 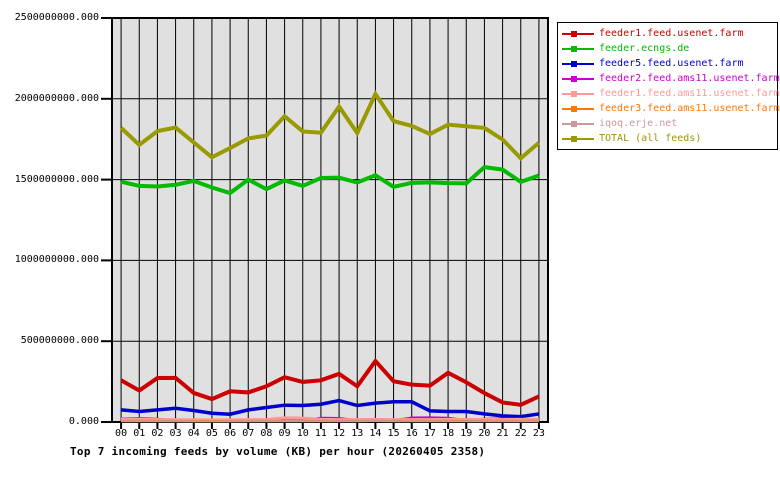 What do you see at coordinates (689, 108) in the screenshot?
I see `legend-item-label: feeder3.feed.ams11.usenet.farm` at bounding box center [689, 108].